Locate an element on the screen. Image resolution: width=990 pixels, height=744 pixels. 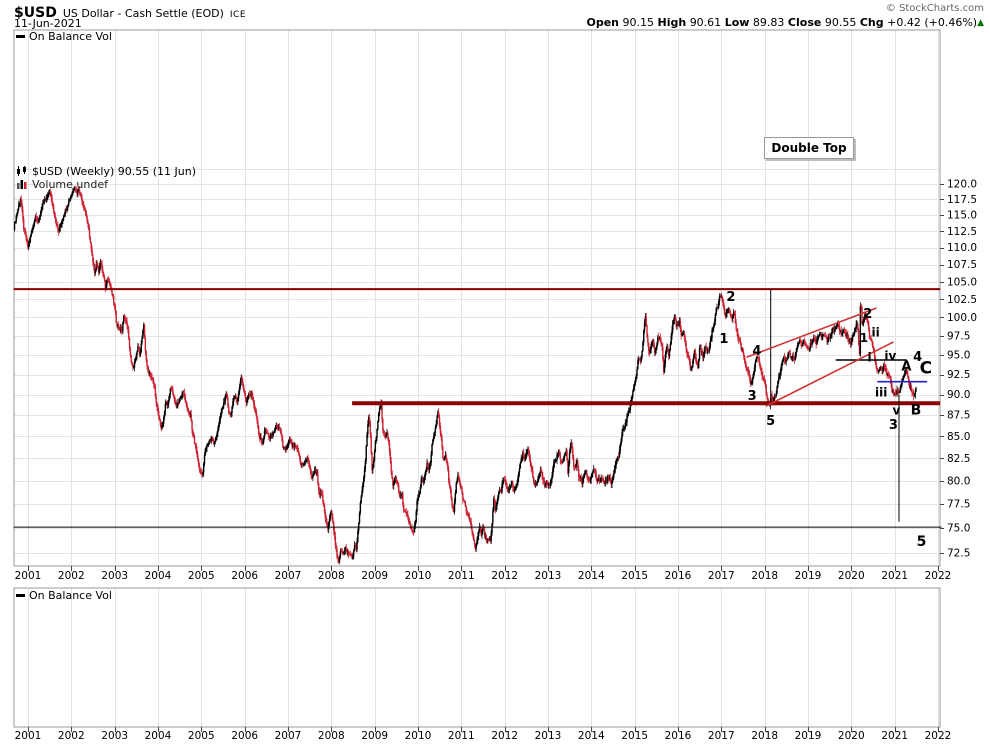
svg-text: 2009 is located at coordinates (374, 576).